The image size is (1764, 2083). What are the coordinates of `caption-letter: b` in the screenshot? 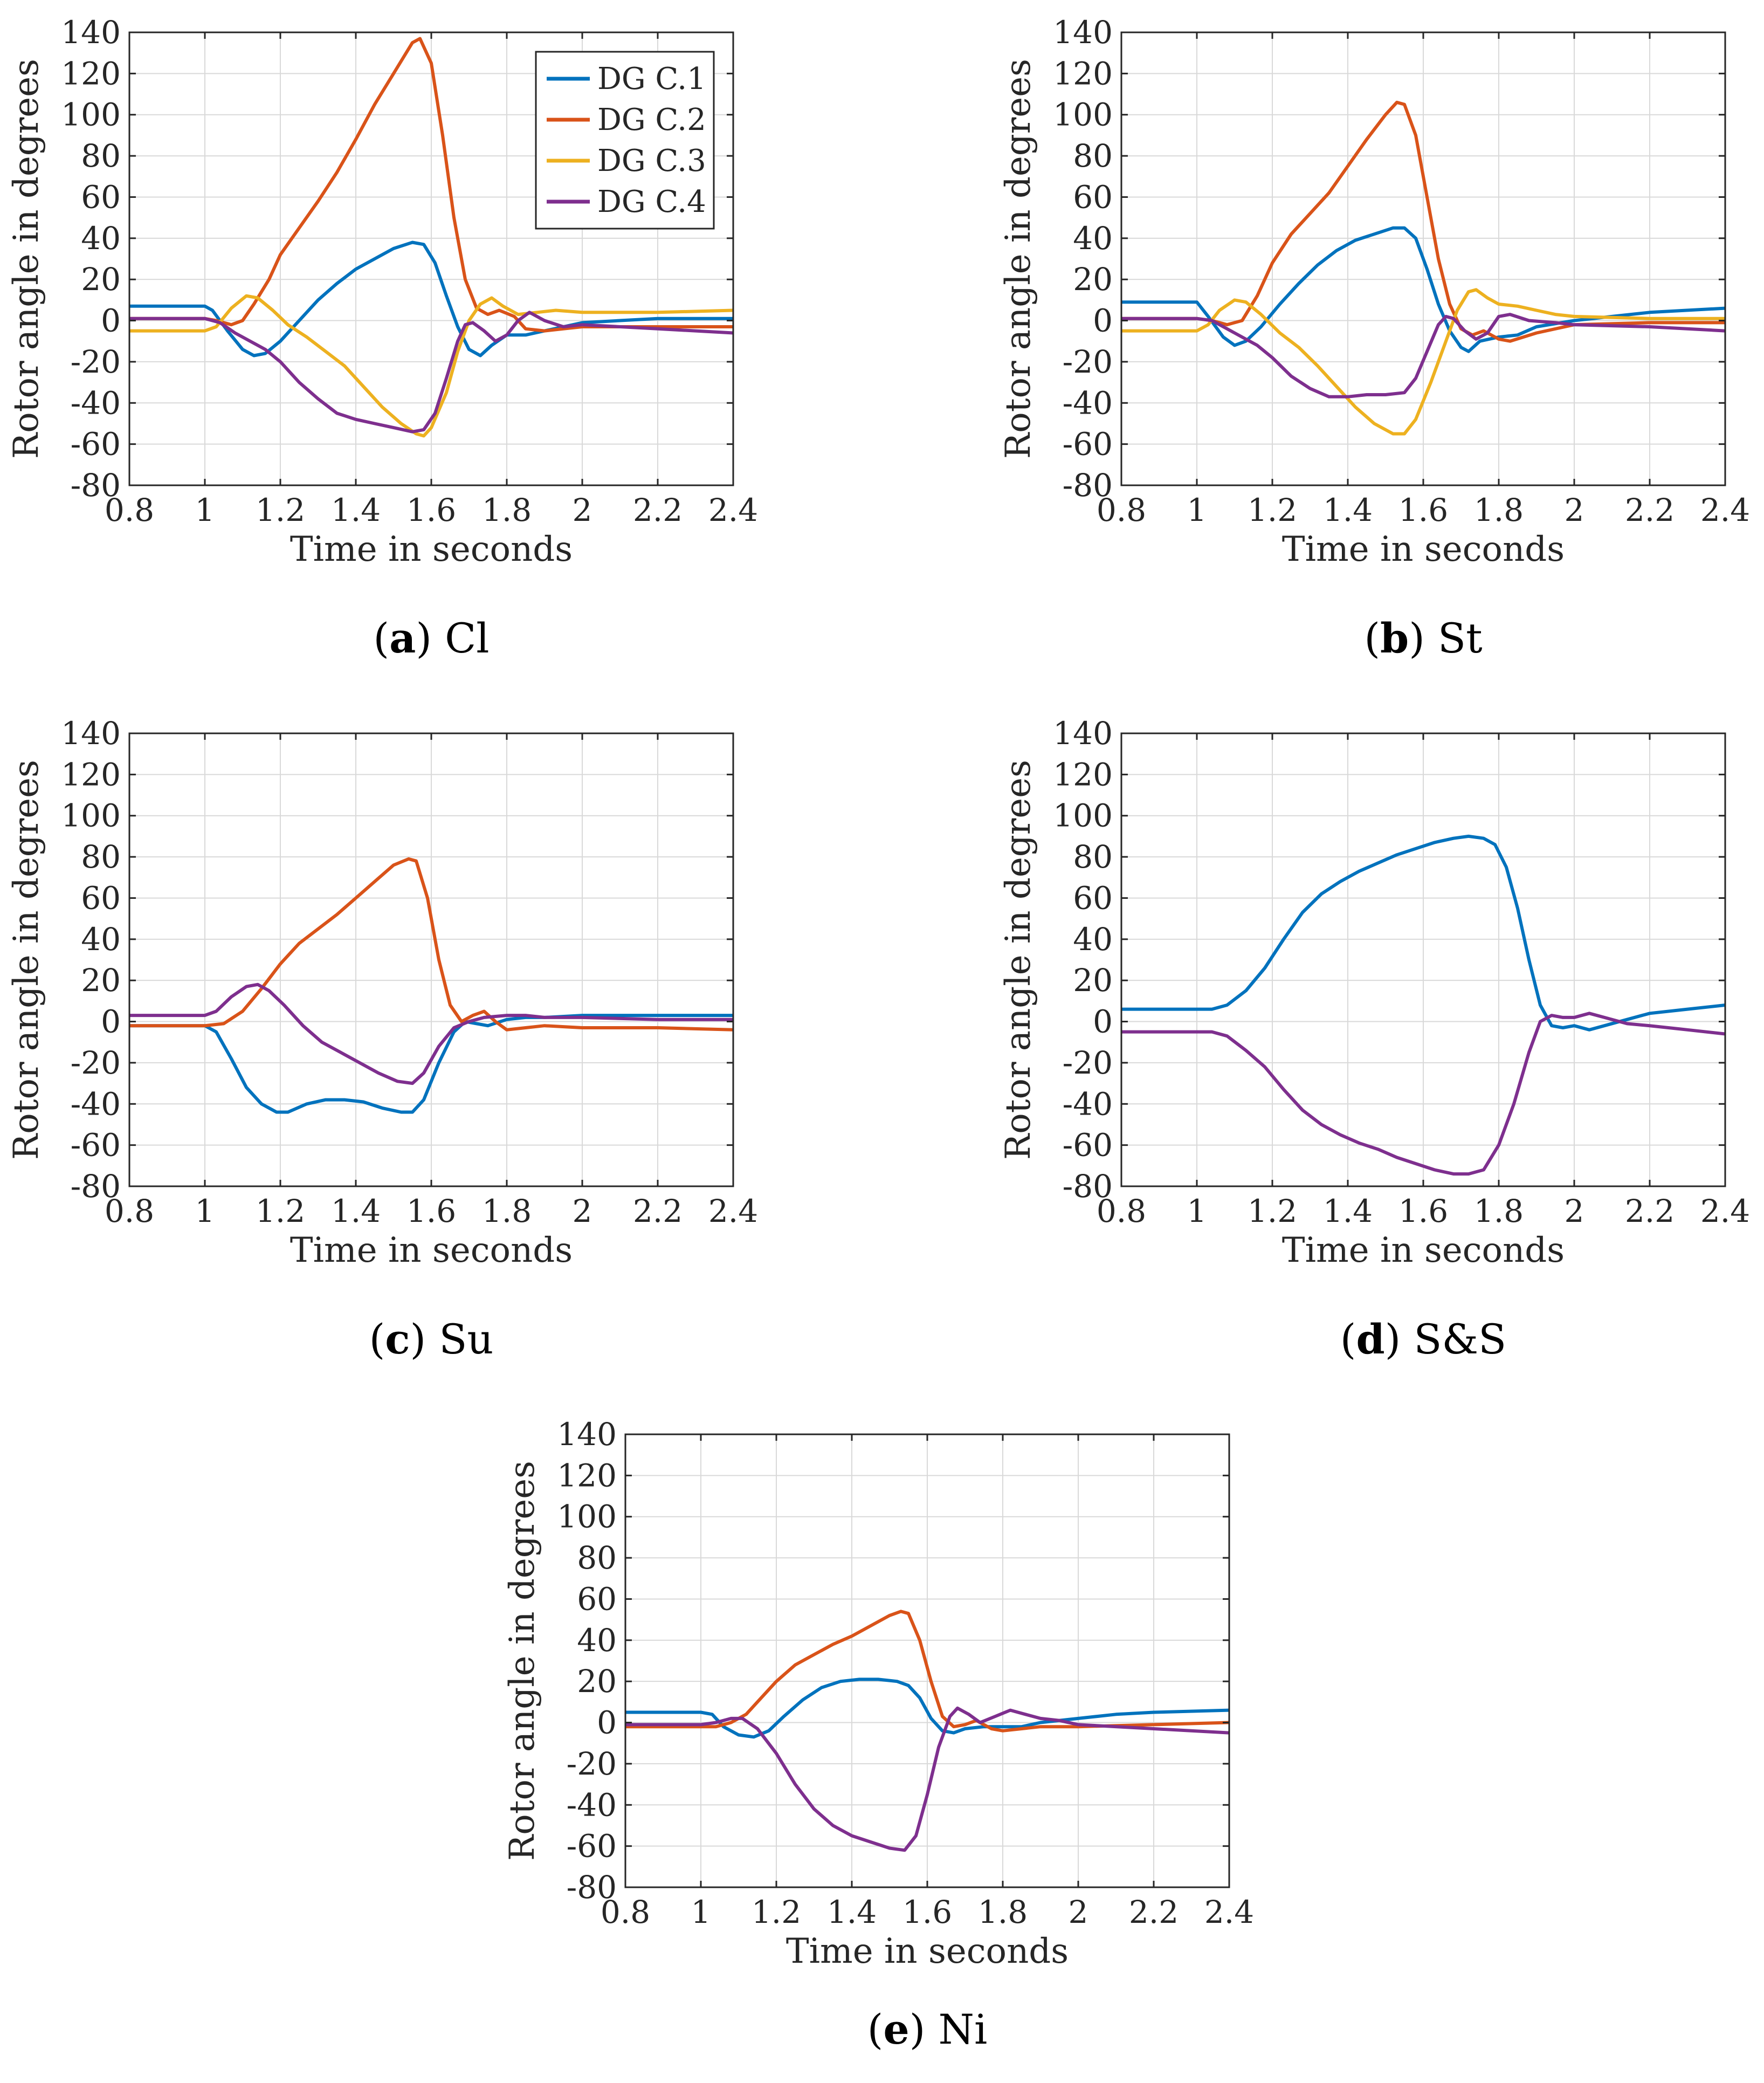 It's located at (1394, 638).